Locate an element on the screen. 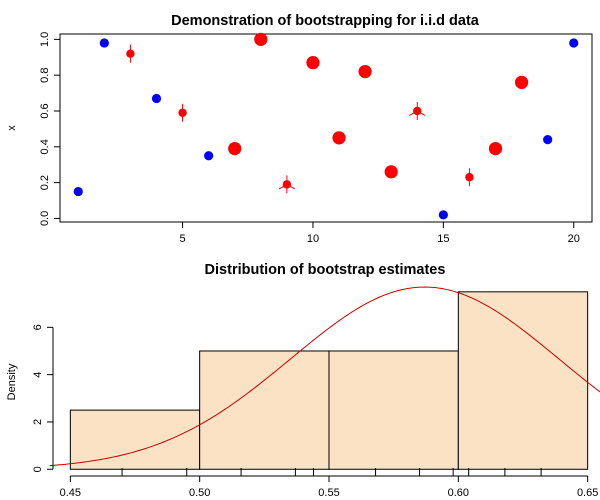 The height and width of the screenshot is (500, 600). histogram-y-tick-label: 0 is located at coordinates (38, 469).